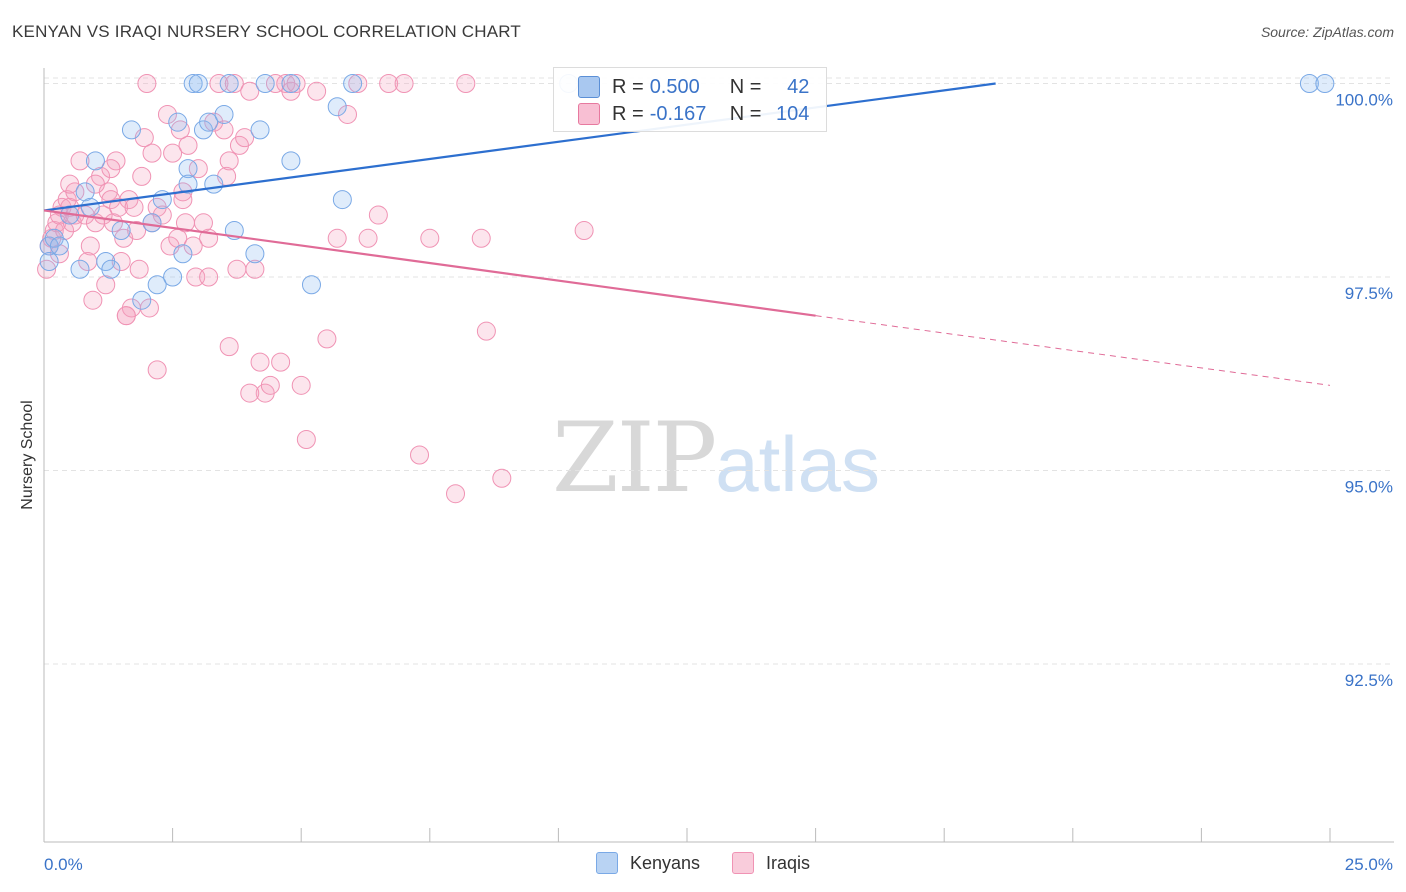 The image size is (1406, 892). I want to click on legend-row-iraqis: R = -0.167 N = 104, so click(693, 114).